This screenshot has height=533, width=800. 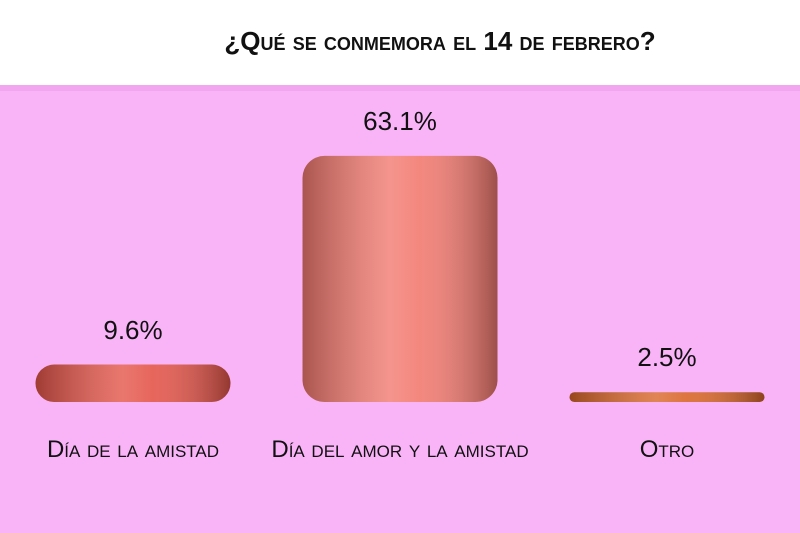 What do you see at coordinates (667, 357) in the screenshot?
I see `value-label: 2.5%` at bounding box center [667, 357].